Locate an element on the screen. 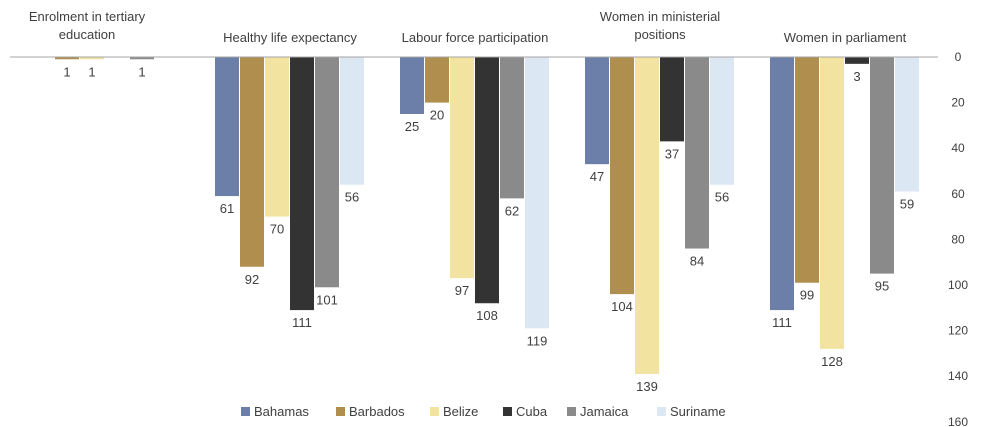 The image size is (997, 427). legend-label-barbados: Barbados is located at coordinates (377, 411).